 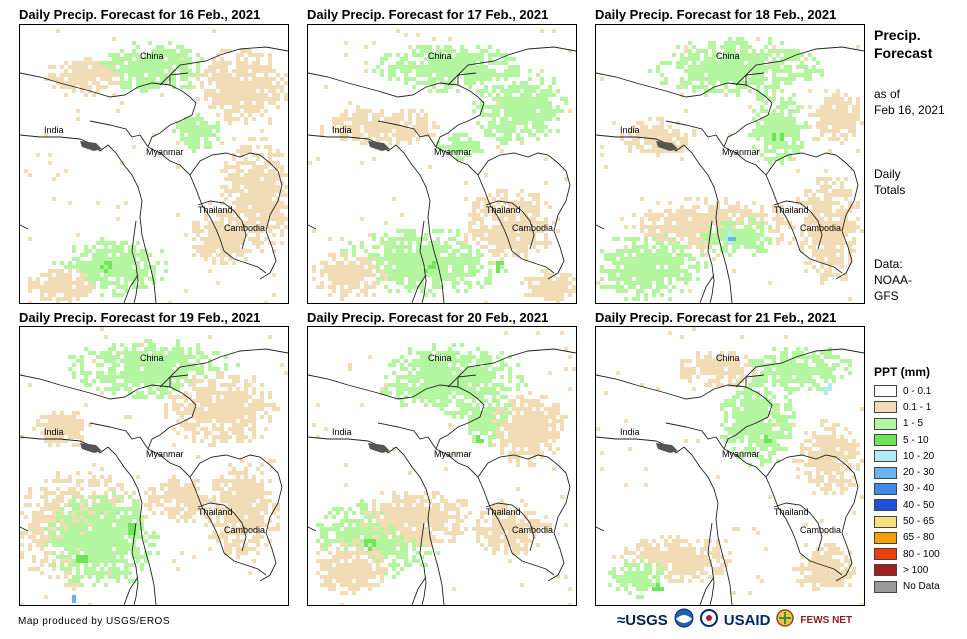 I want to click on legend-item: 80 - 100, so click(x=907, y=554).